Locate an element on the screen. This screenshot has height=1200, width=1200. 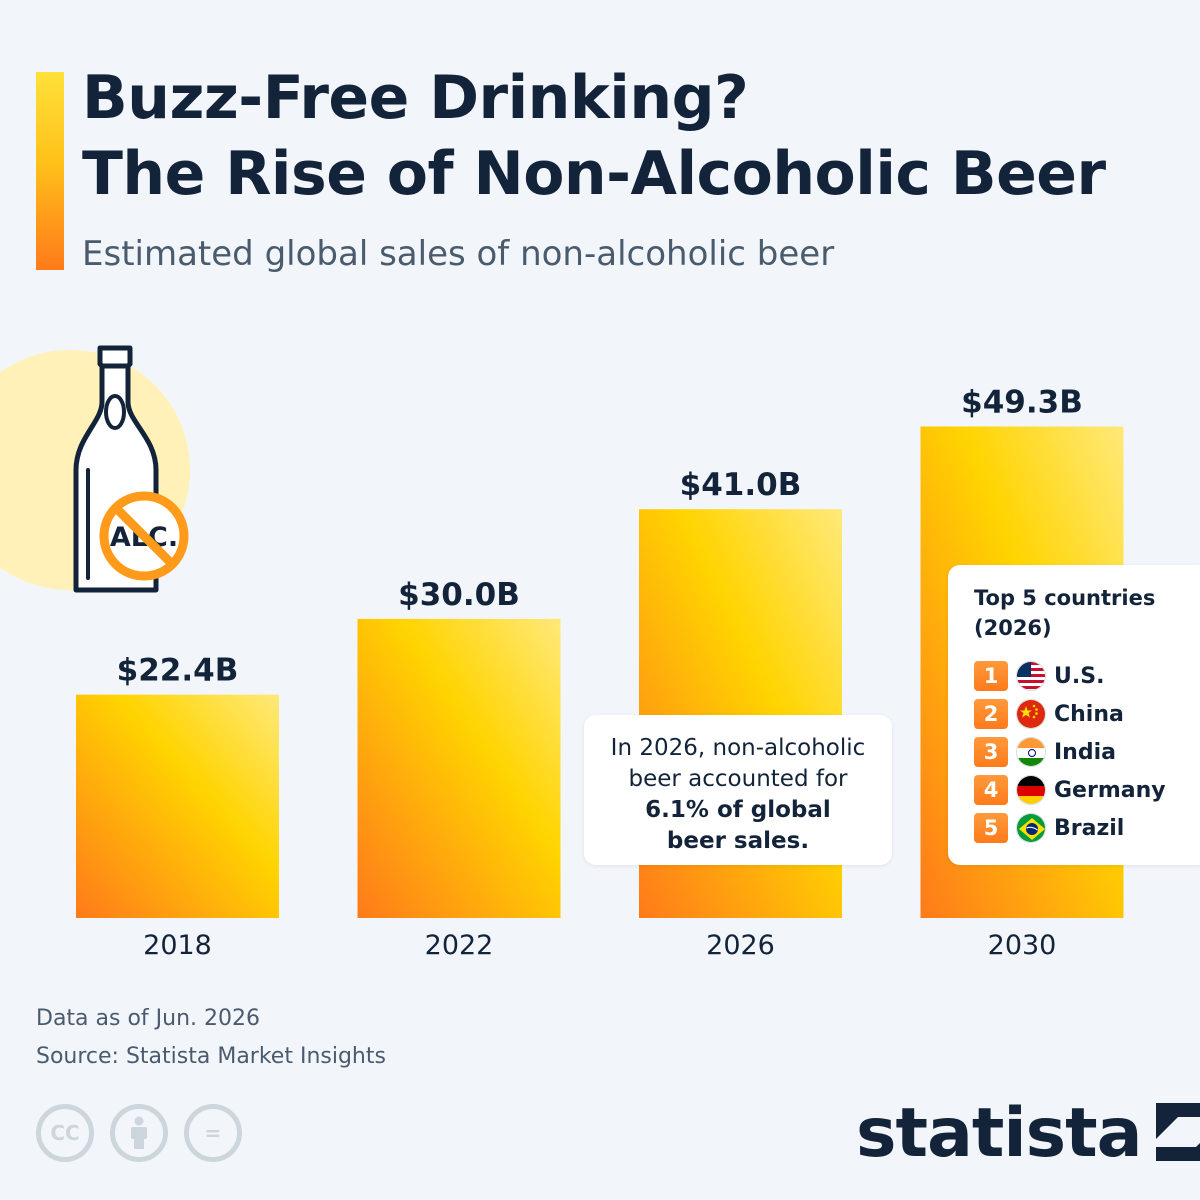
callout-line-1: In 2026, non-alcoholic is located at coordinates (738, 748).